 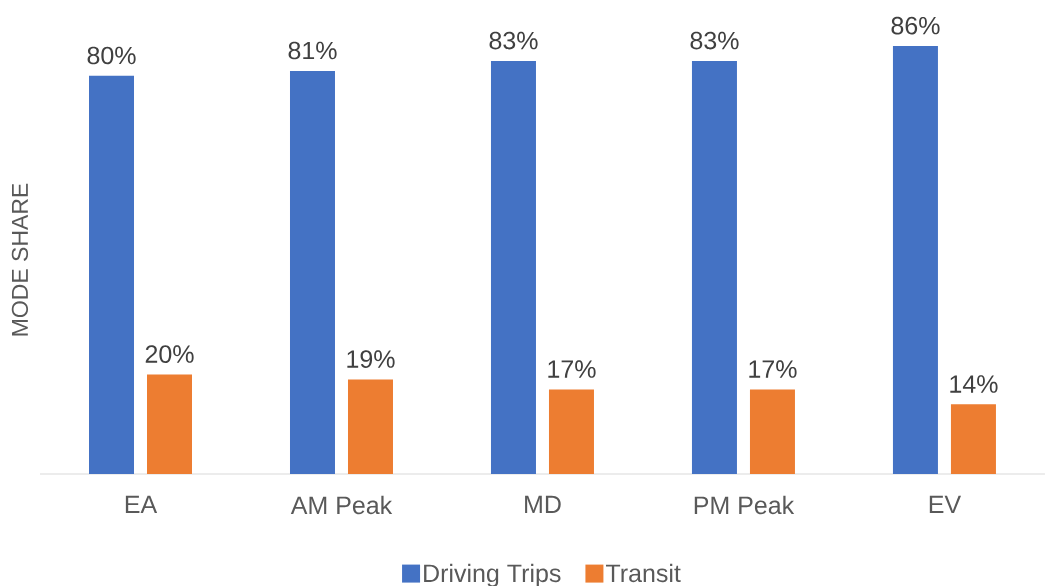 What do you see at coordinates (744, 505) in the screenshot?
I see `x-tick-label: PM Peak` at bounding box center [744, 505].